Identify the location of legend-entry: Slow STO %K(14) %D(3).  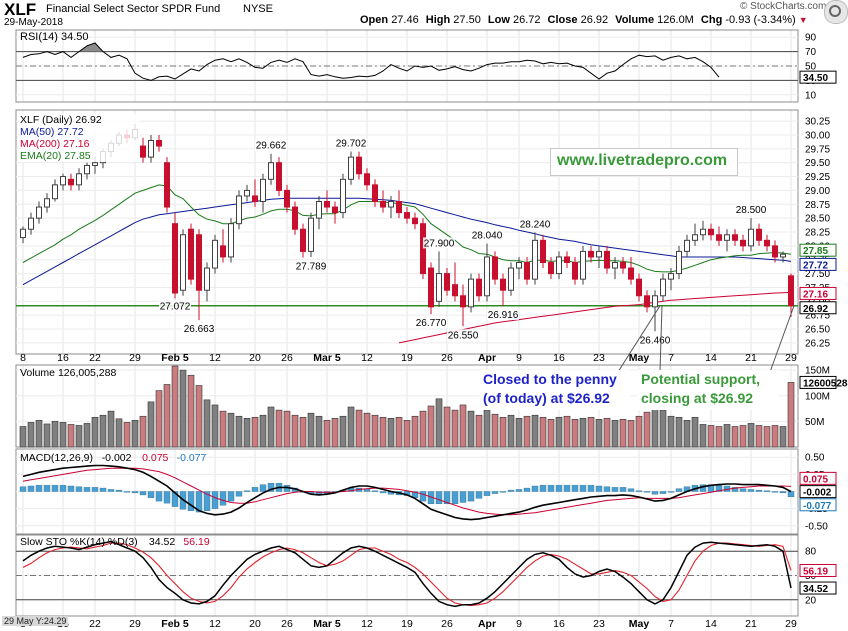
(79, 542).